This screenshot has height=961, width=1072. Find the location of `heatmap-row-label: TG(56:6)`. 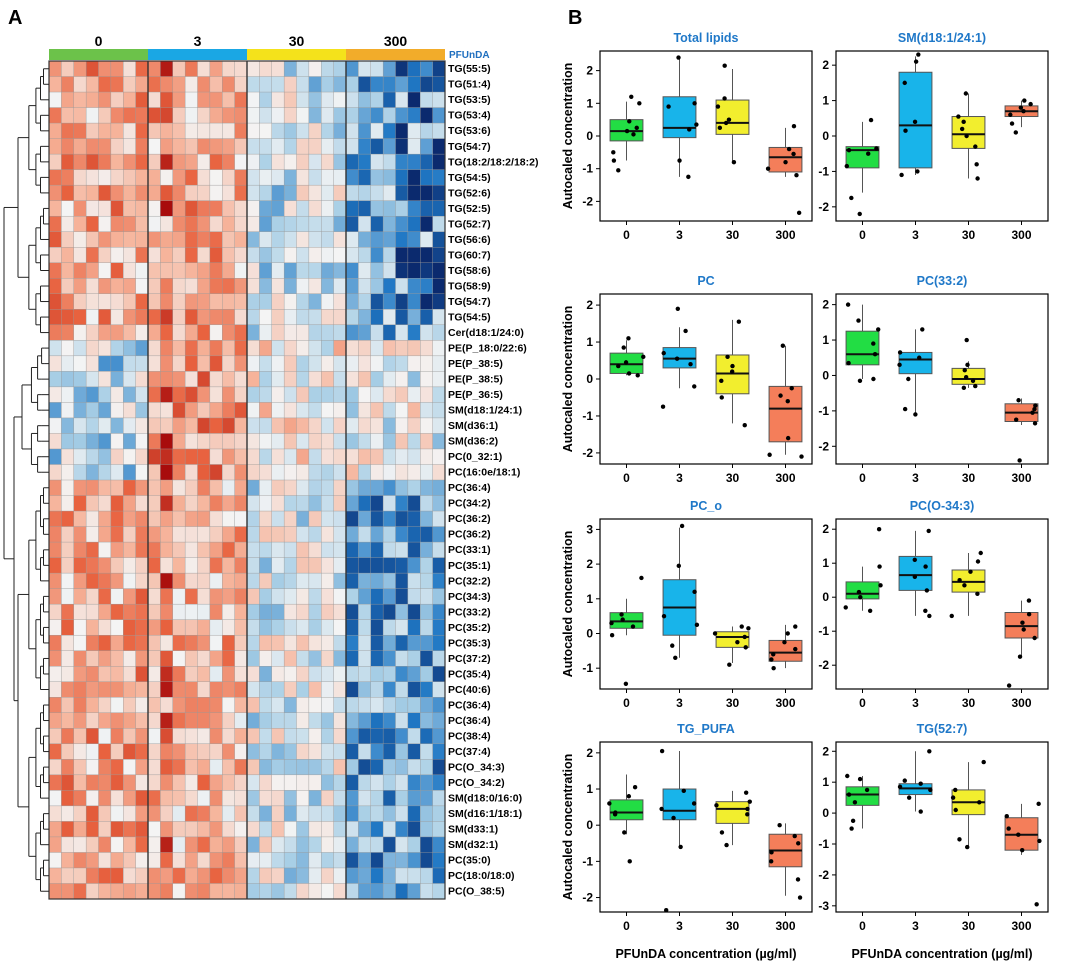

heatmap-row-label: TG(56:6) is located at coordinates (469, 240).